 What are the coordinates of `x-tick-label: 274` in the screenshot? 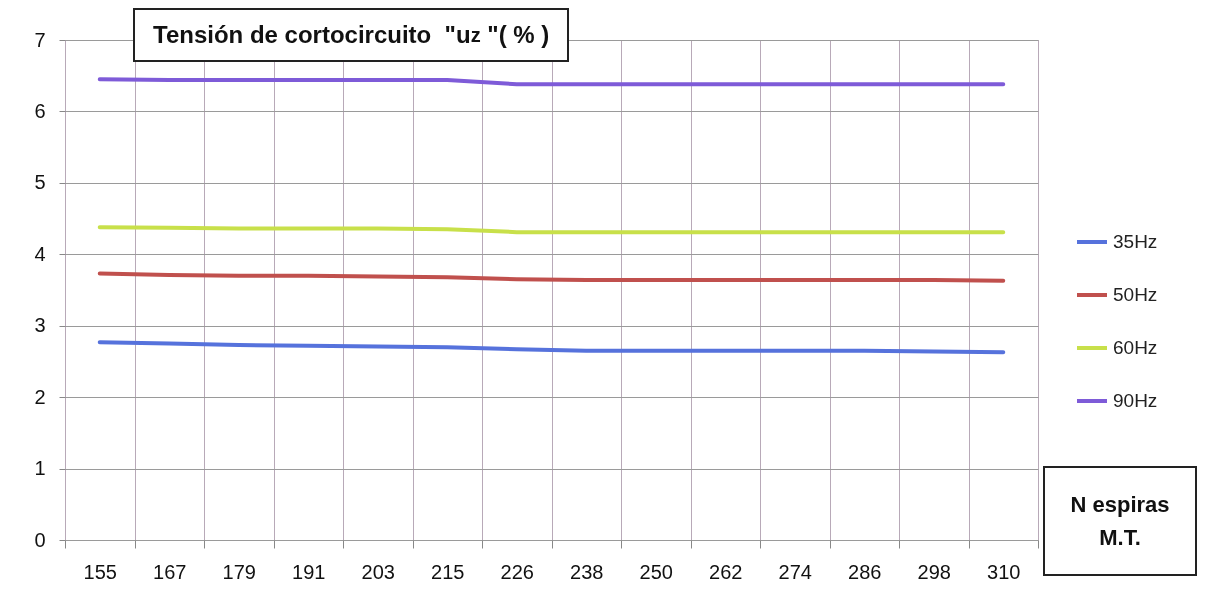 It's located at (795, 571).